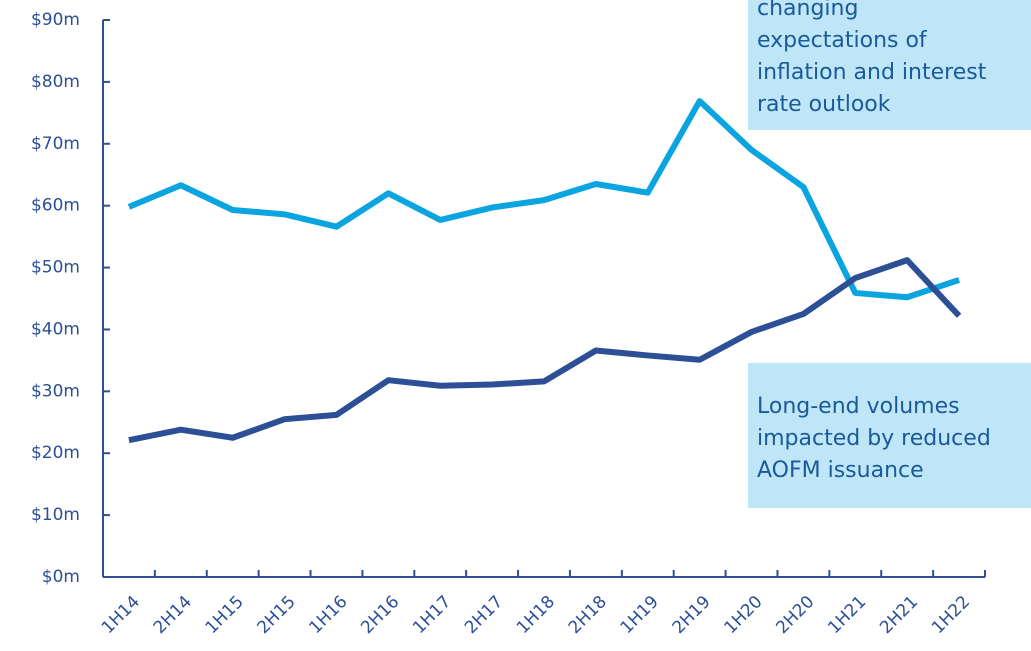 This screenshot has width=1031, height=651. I want to click on annotation-text: impacted by reduced, so click(874, 438).